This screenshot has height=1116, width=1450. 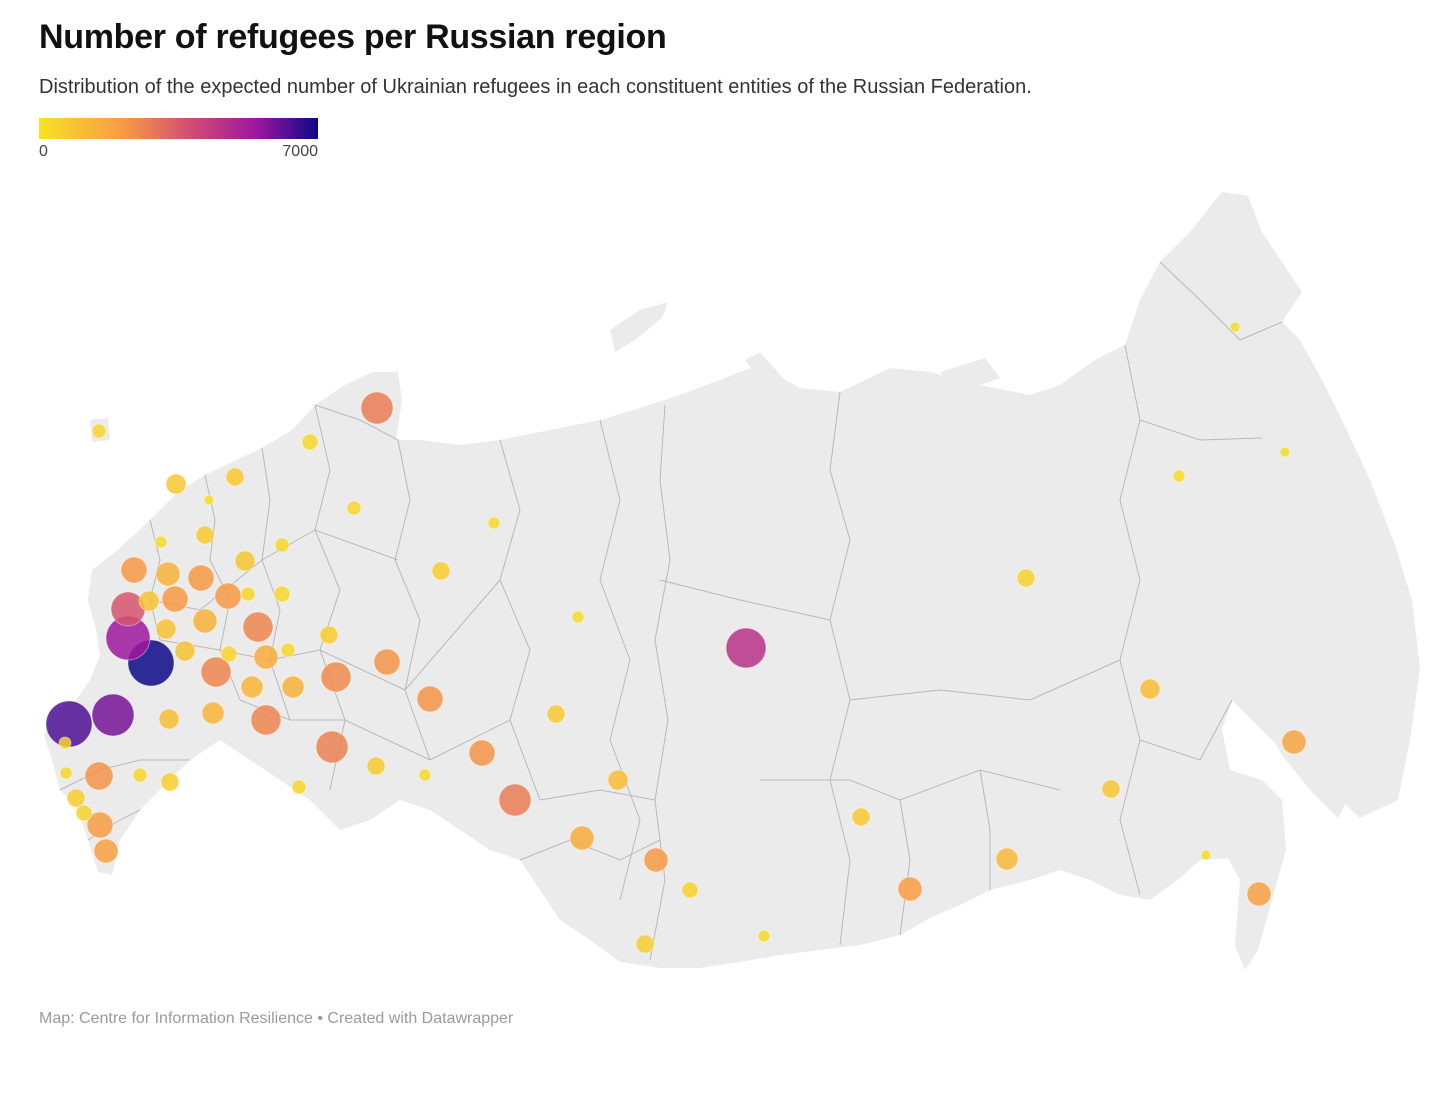 I want to click on color-legend-bar, so click(x=178, y=128).